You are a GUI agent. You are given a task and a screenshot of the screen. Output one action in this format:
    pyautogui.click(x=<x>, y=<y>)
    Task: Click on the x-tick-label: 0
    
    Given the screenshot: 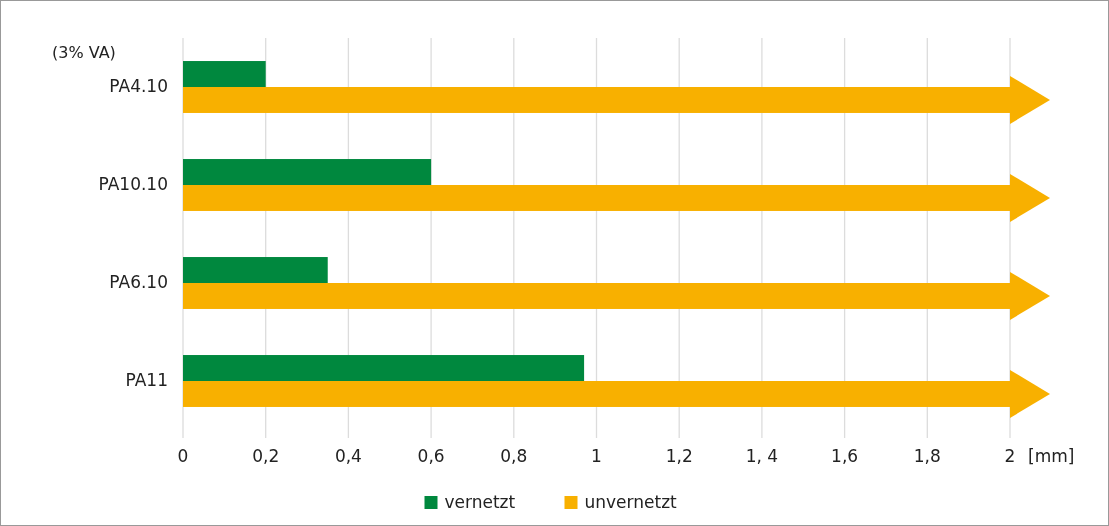 What is the action you would take?
    pyautogui.click(x=183, y=456)
    